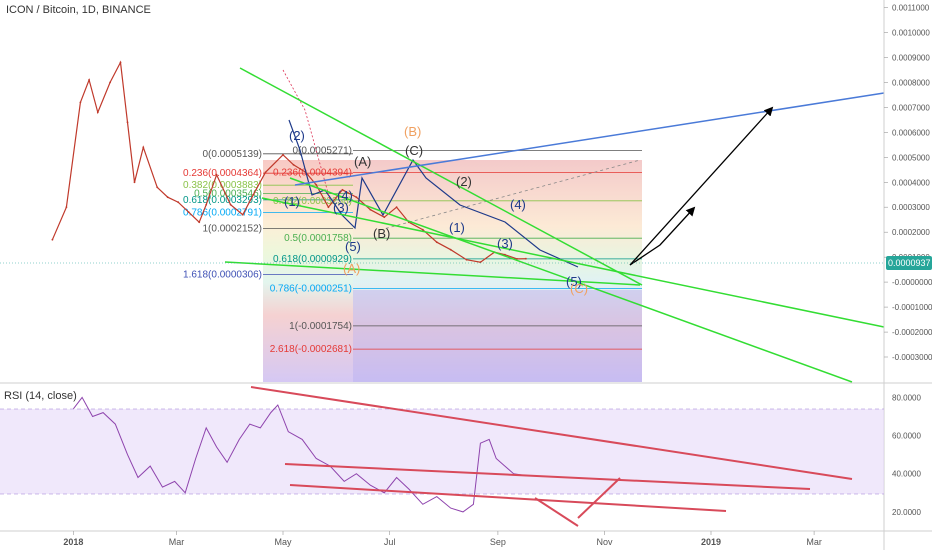  I want to click on fib-level-label: 1.618(0.0000306), so click(222, 275).